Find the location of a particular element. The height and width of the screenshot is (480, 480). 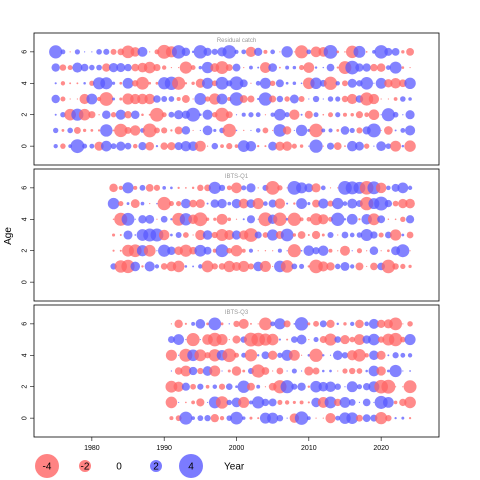

panel-title: Residual catch is located at coordinates (236, 41).